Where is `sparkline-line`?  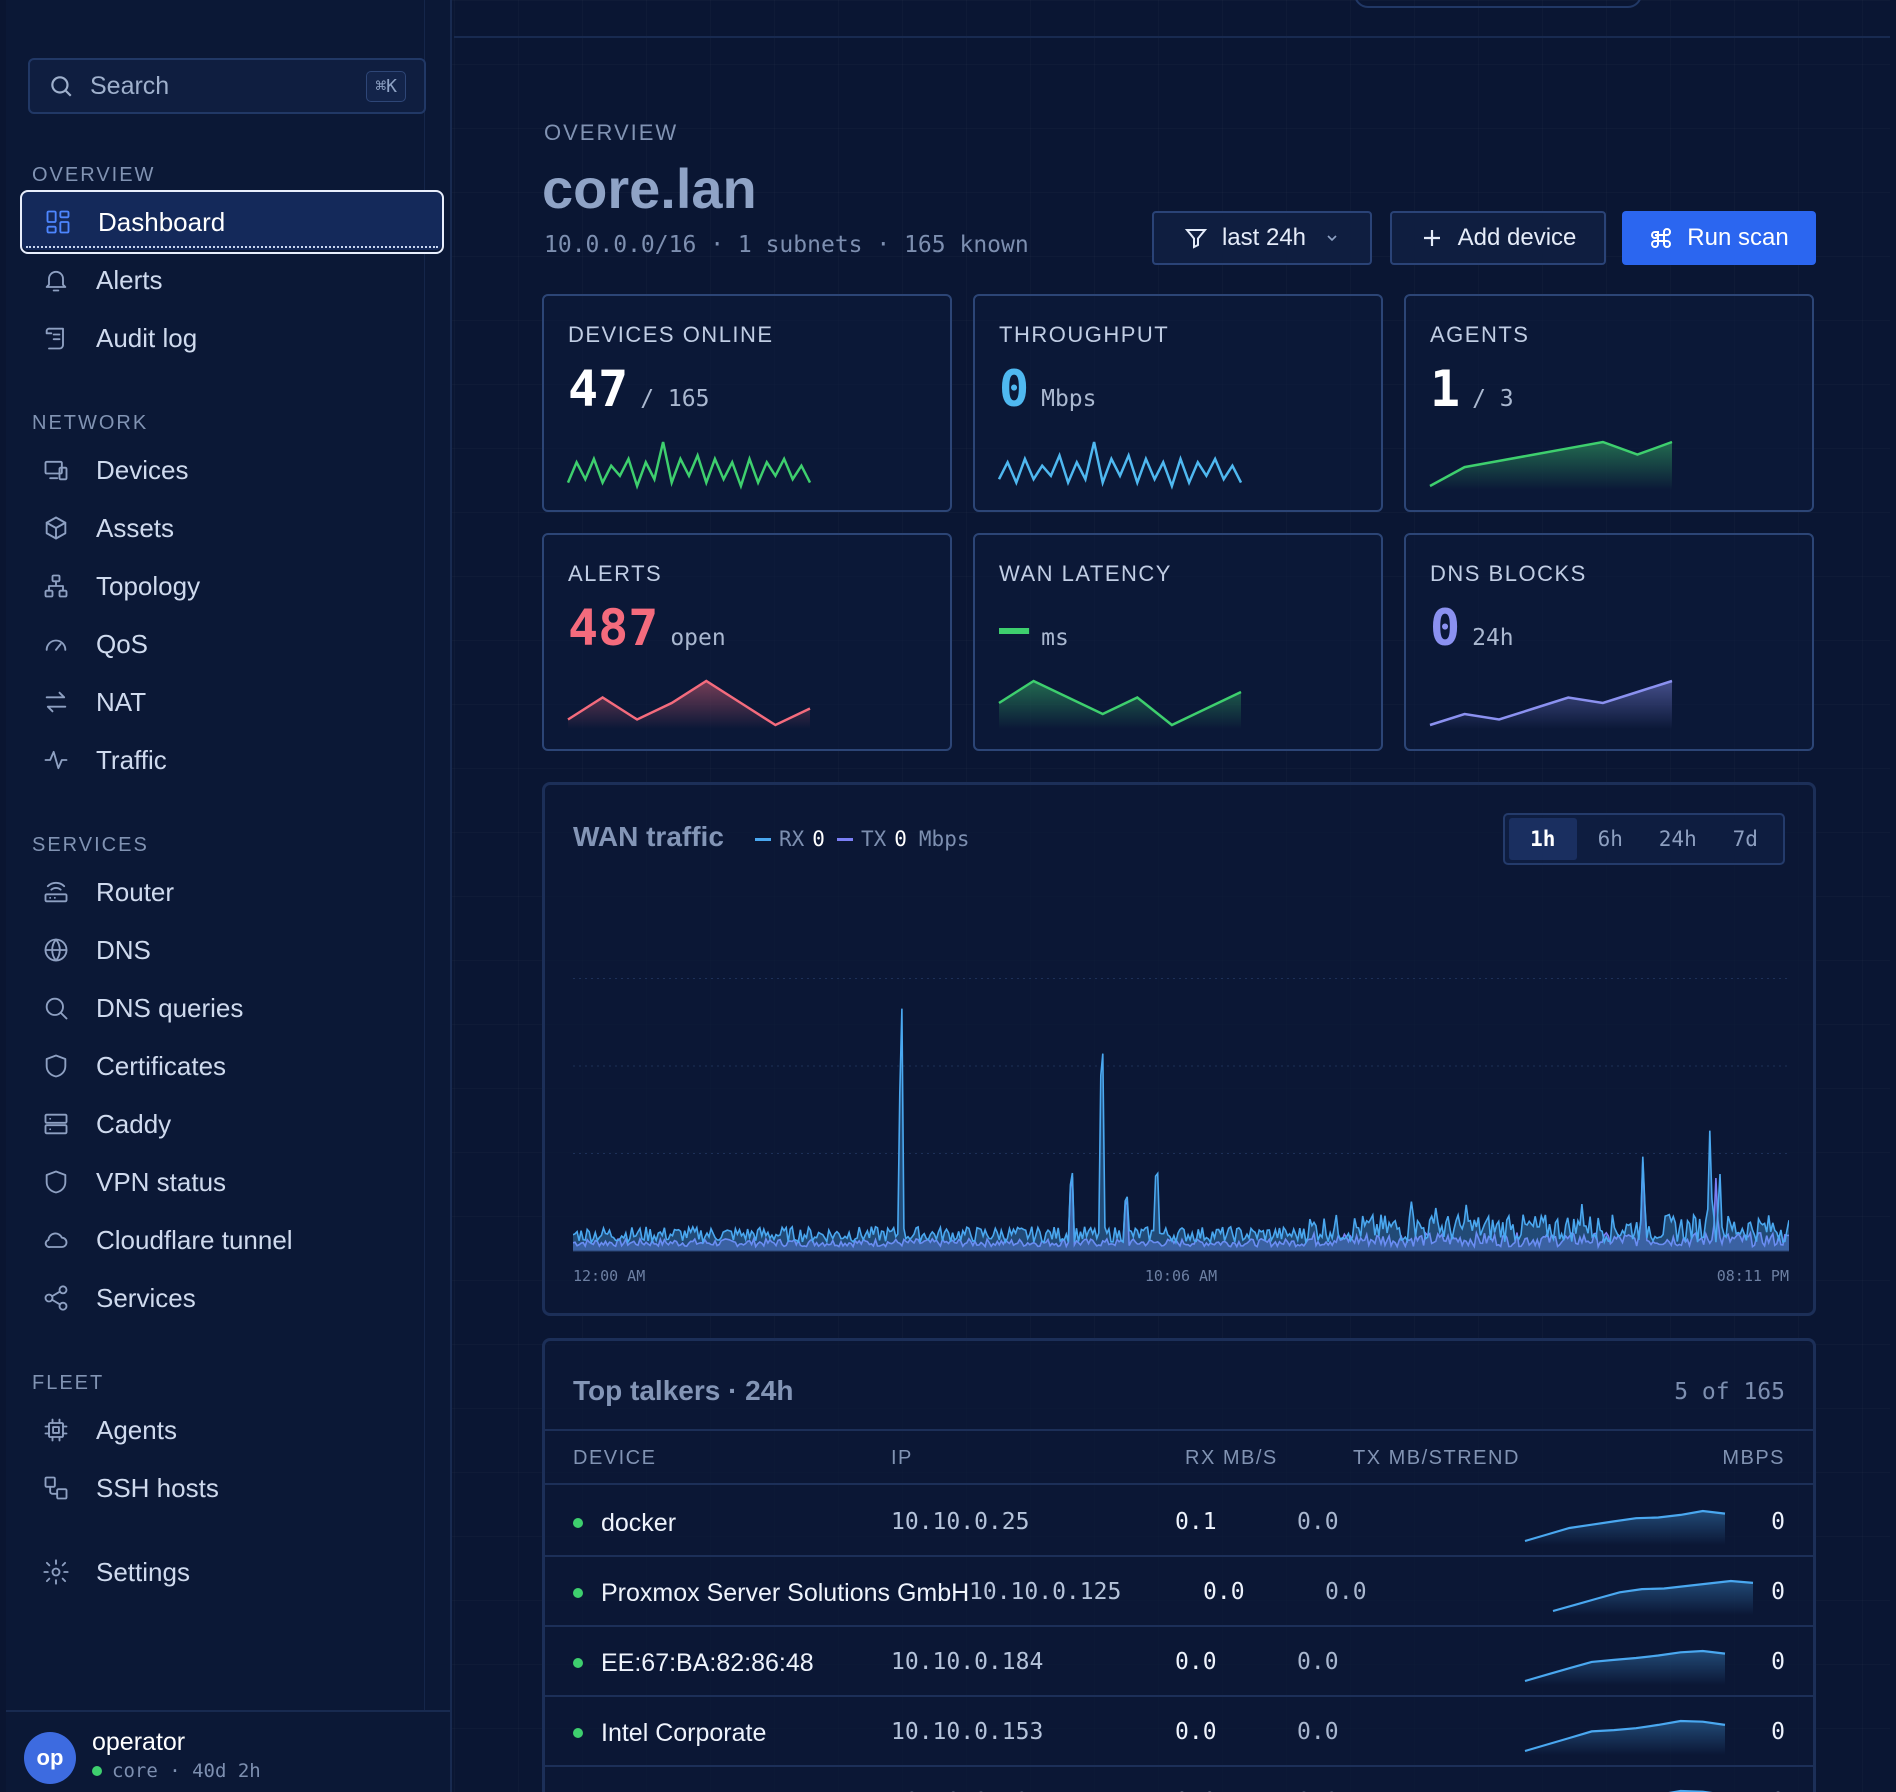 sparkline-line is located at coordinates (1551, 703).